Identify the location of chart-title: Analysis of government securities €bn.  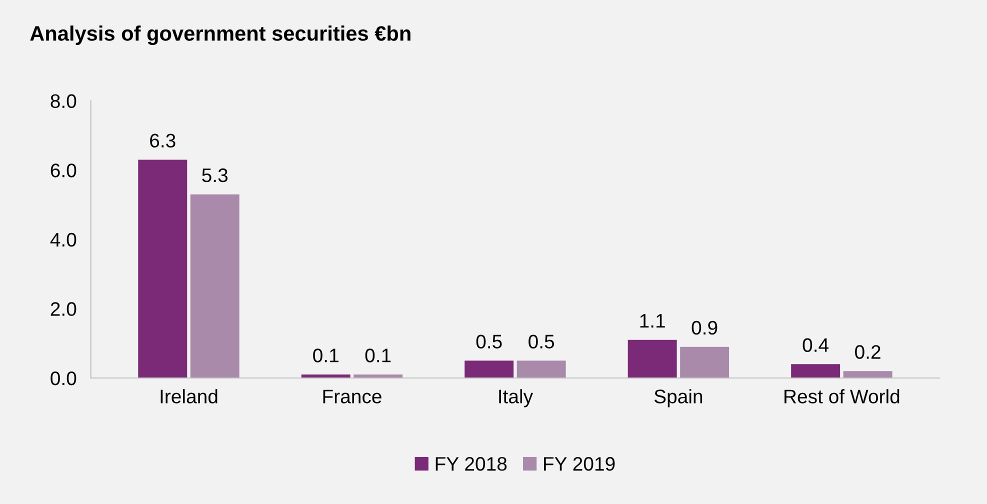
(220, 36).